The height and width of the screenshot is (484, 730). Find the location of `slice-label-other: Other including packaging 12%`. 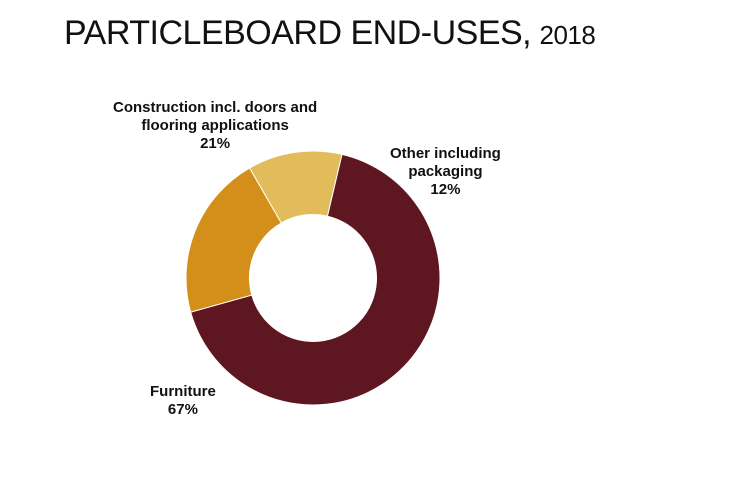

slice-label-other: Other including packaging 12% is located at coordinates (445, 172).